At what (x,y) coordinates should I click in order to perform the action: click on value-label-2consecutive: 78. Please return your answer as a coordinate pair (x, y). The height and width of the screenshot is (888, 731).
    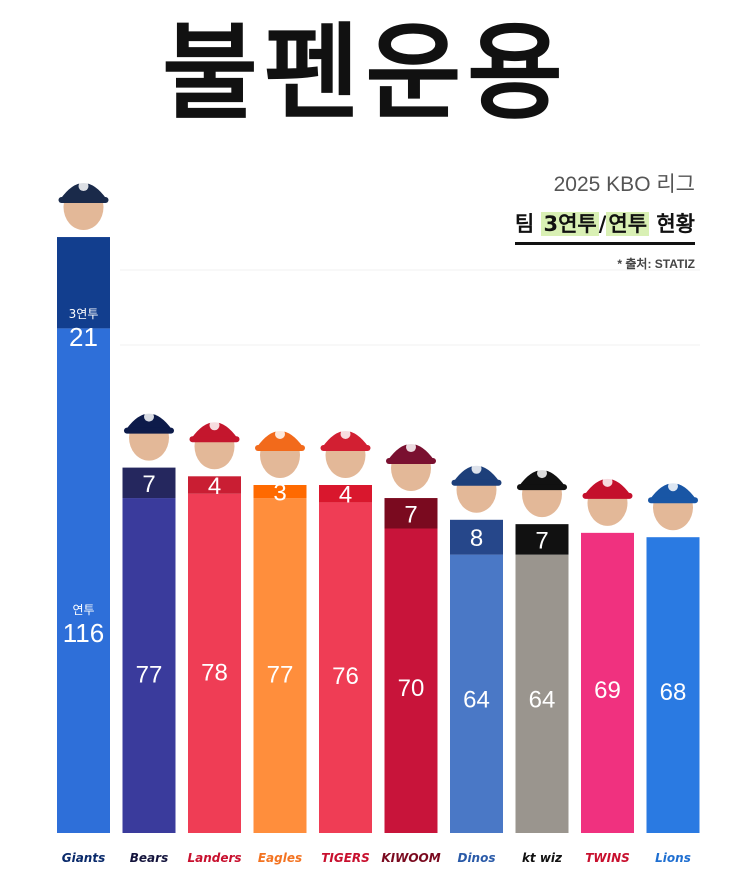
    Looking at the image, I should click on (214, 672).